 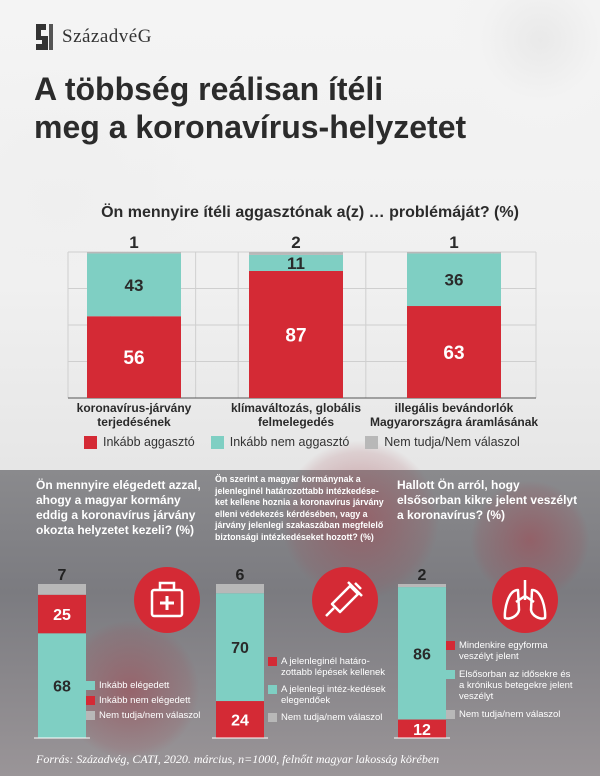 What do you see at coordinates (209, 89) in the screenshot?
I see `title-line-1: A többség reálisan ítéli` at bounding box center [209, 89].